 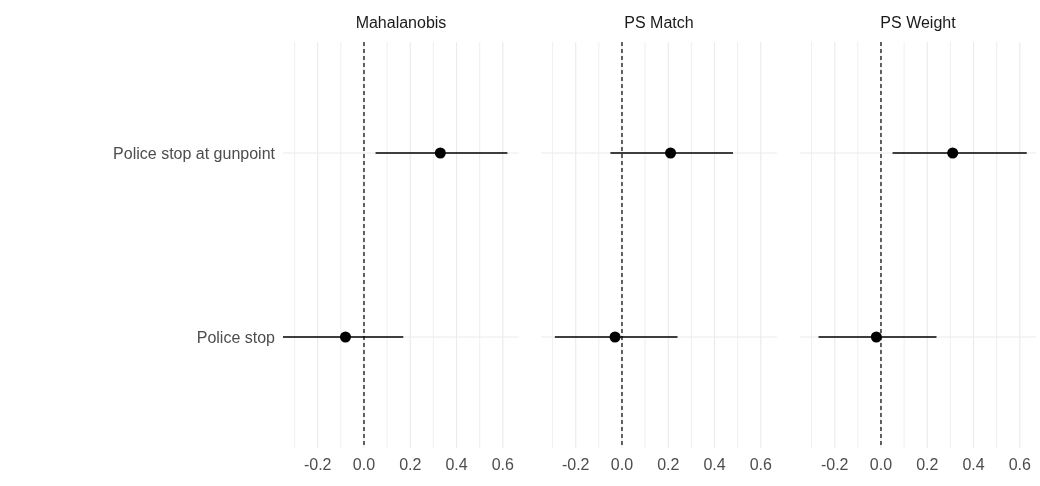 What do you see at coordinates (659, 22) in the screenshot?
I see `chart-title: PS Match` at bounding box center [659, 22].